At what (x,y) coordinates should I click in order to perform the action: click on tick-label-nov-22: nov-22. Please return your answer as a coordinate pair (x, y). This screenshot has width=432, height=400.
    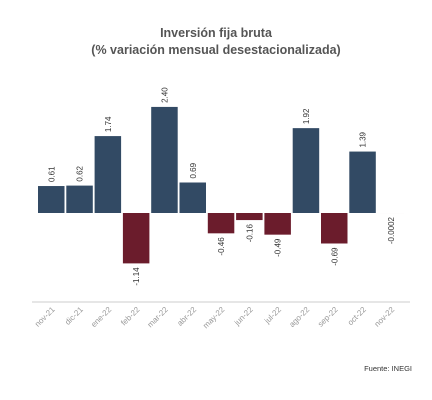
    Looking at the image, I should click on (385, 317).